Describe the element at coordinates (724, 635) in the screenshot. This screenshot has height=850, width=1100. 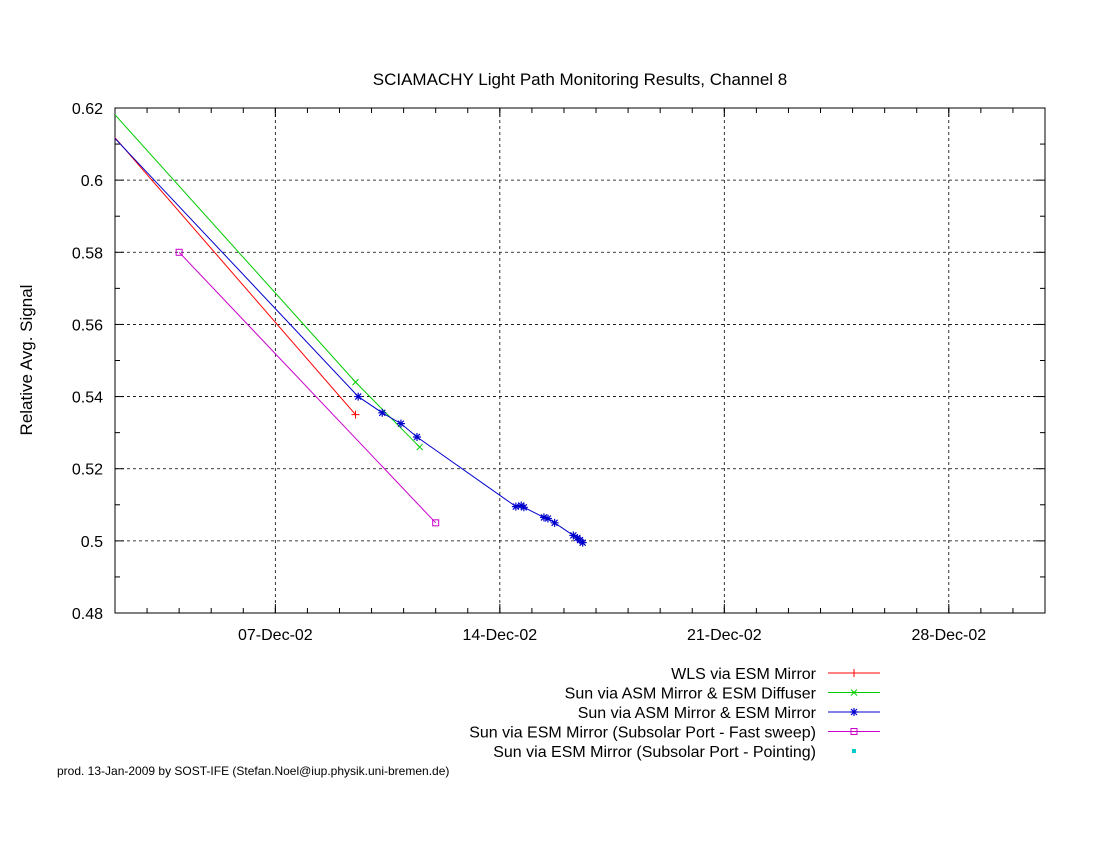
I see `x-tick-label: 21-Dec-02` at that location.